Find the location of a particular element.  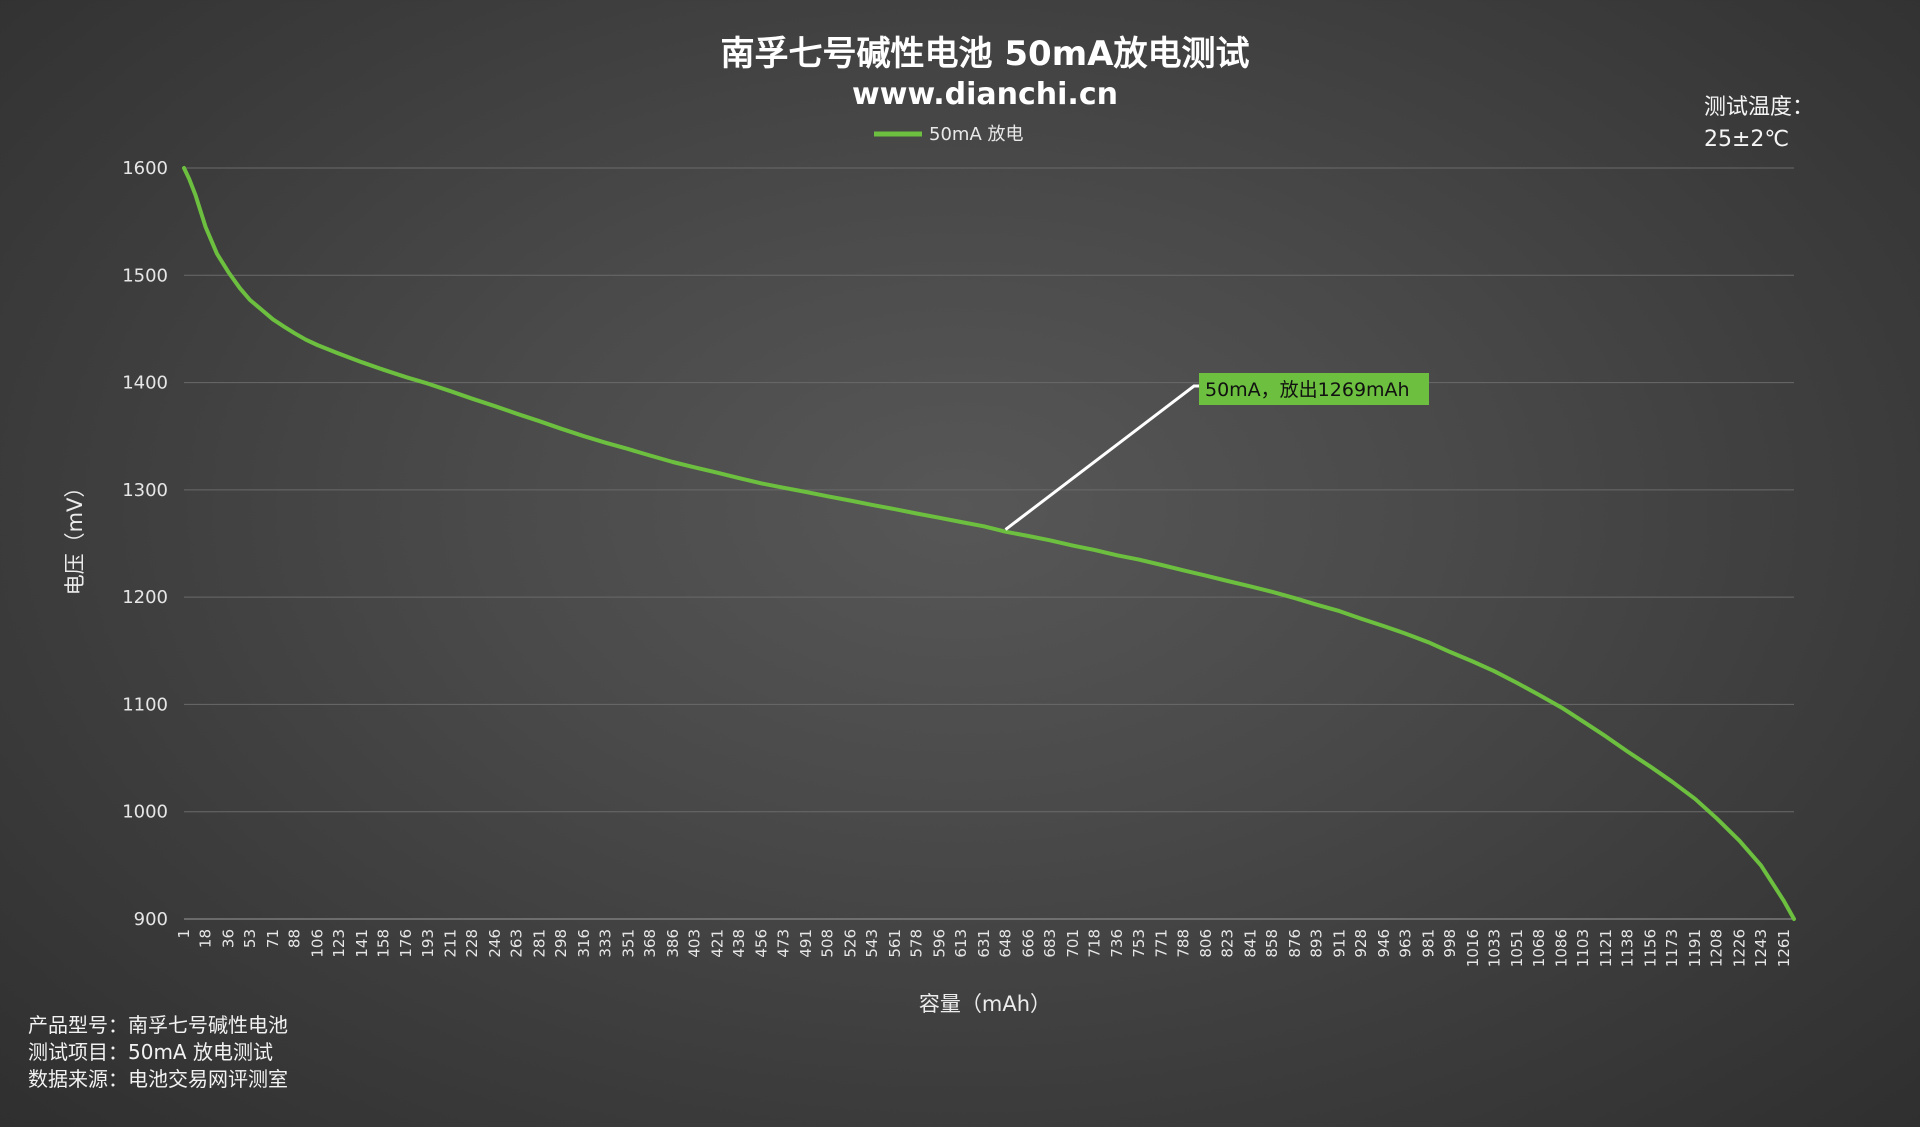

x-tick-label: 1016 is located at coordinates (1473, 948).